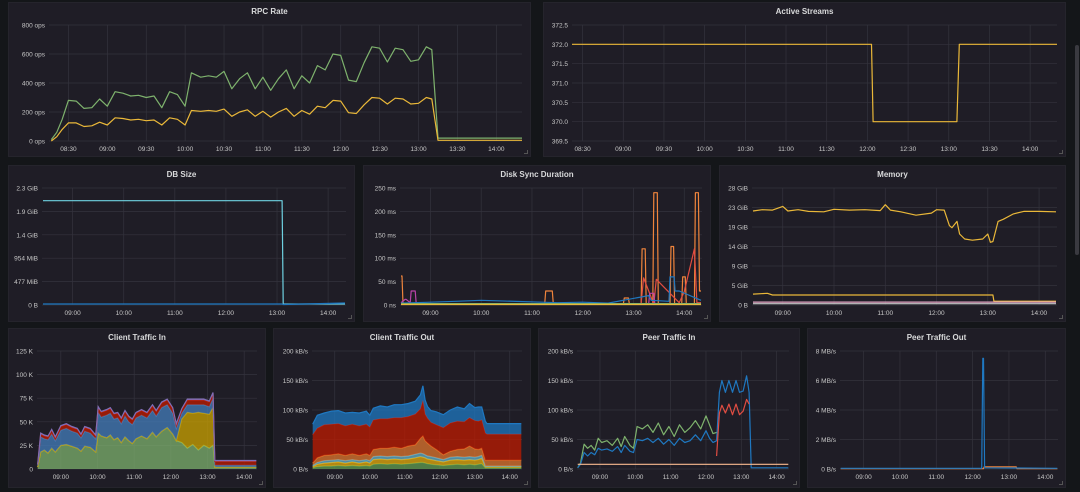 This screenshot has width=1080, height=492. I want to click on x-tick-label: 10:30, so click(224, 149).